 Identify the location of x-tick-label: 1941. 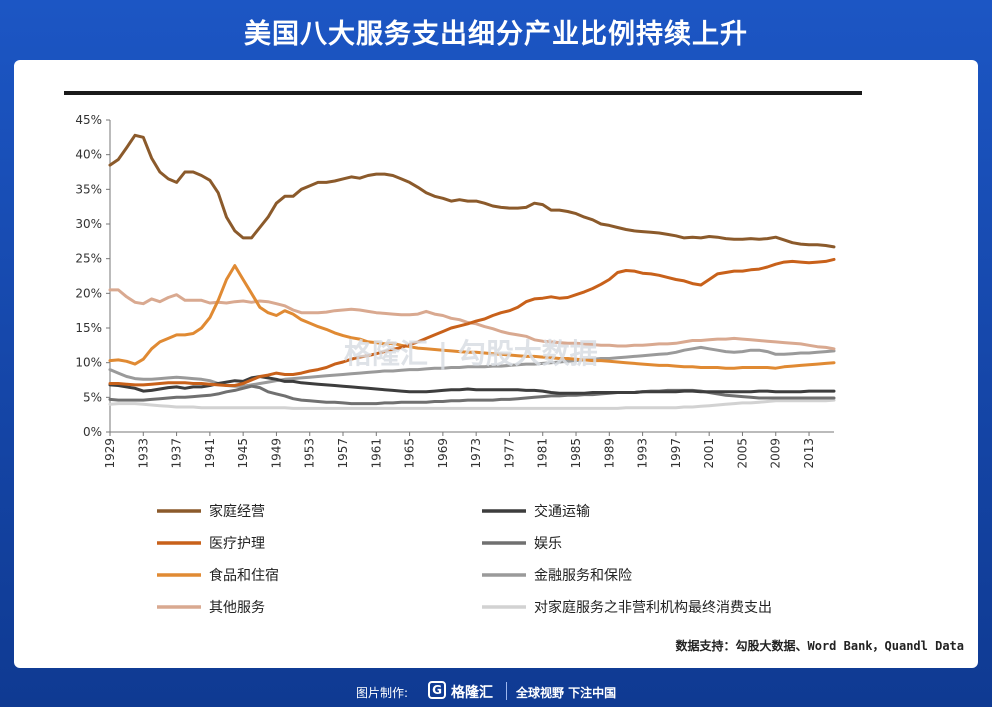
(210, 453).